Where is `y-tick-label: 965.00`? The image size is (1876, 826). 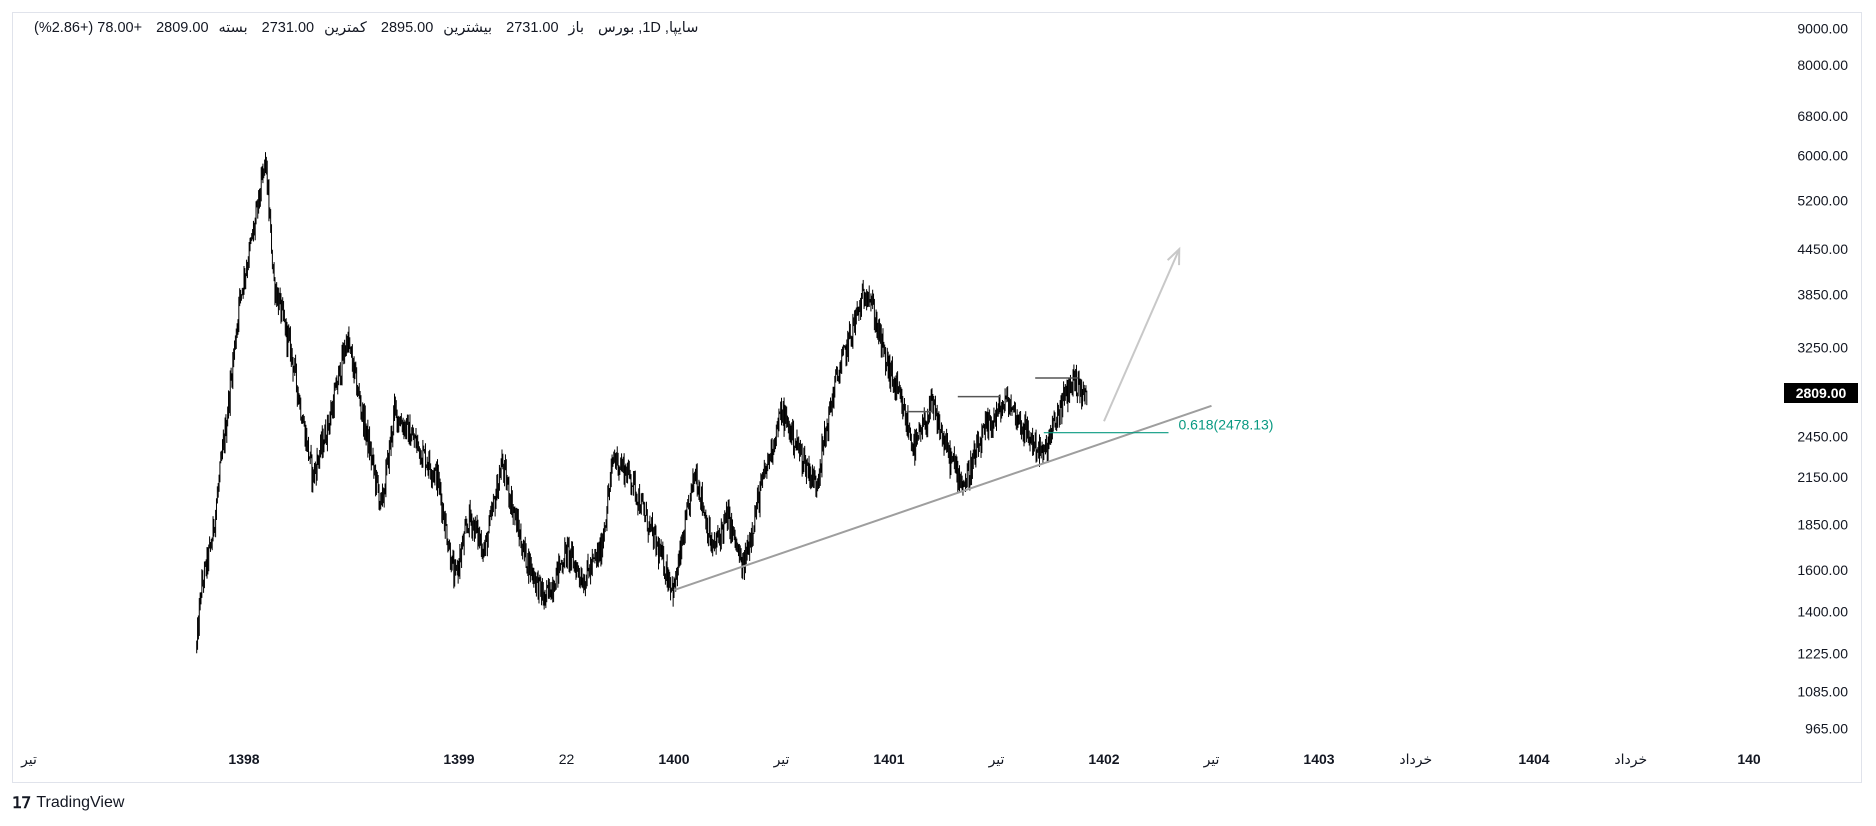 y-tick-label: 965.00 is located at coordinates (1826, 728).